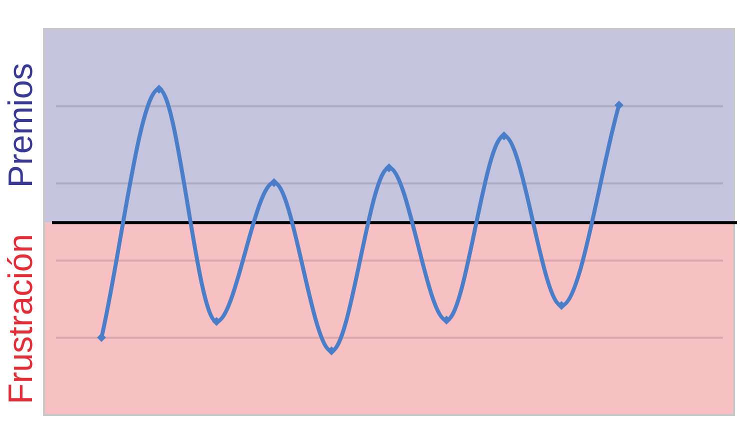  What do you see at coordinates (21, 319) in the screenshot?
I see `band-label: Frustración` at bounding box center [21, 319].